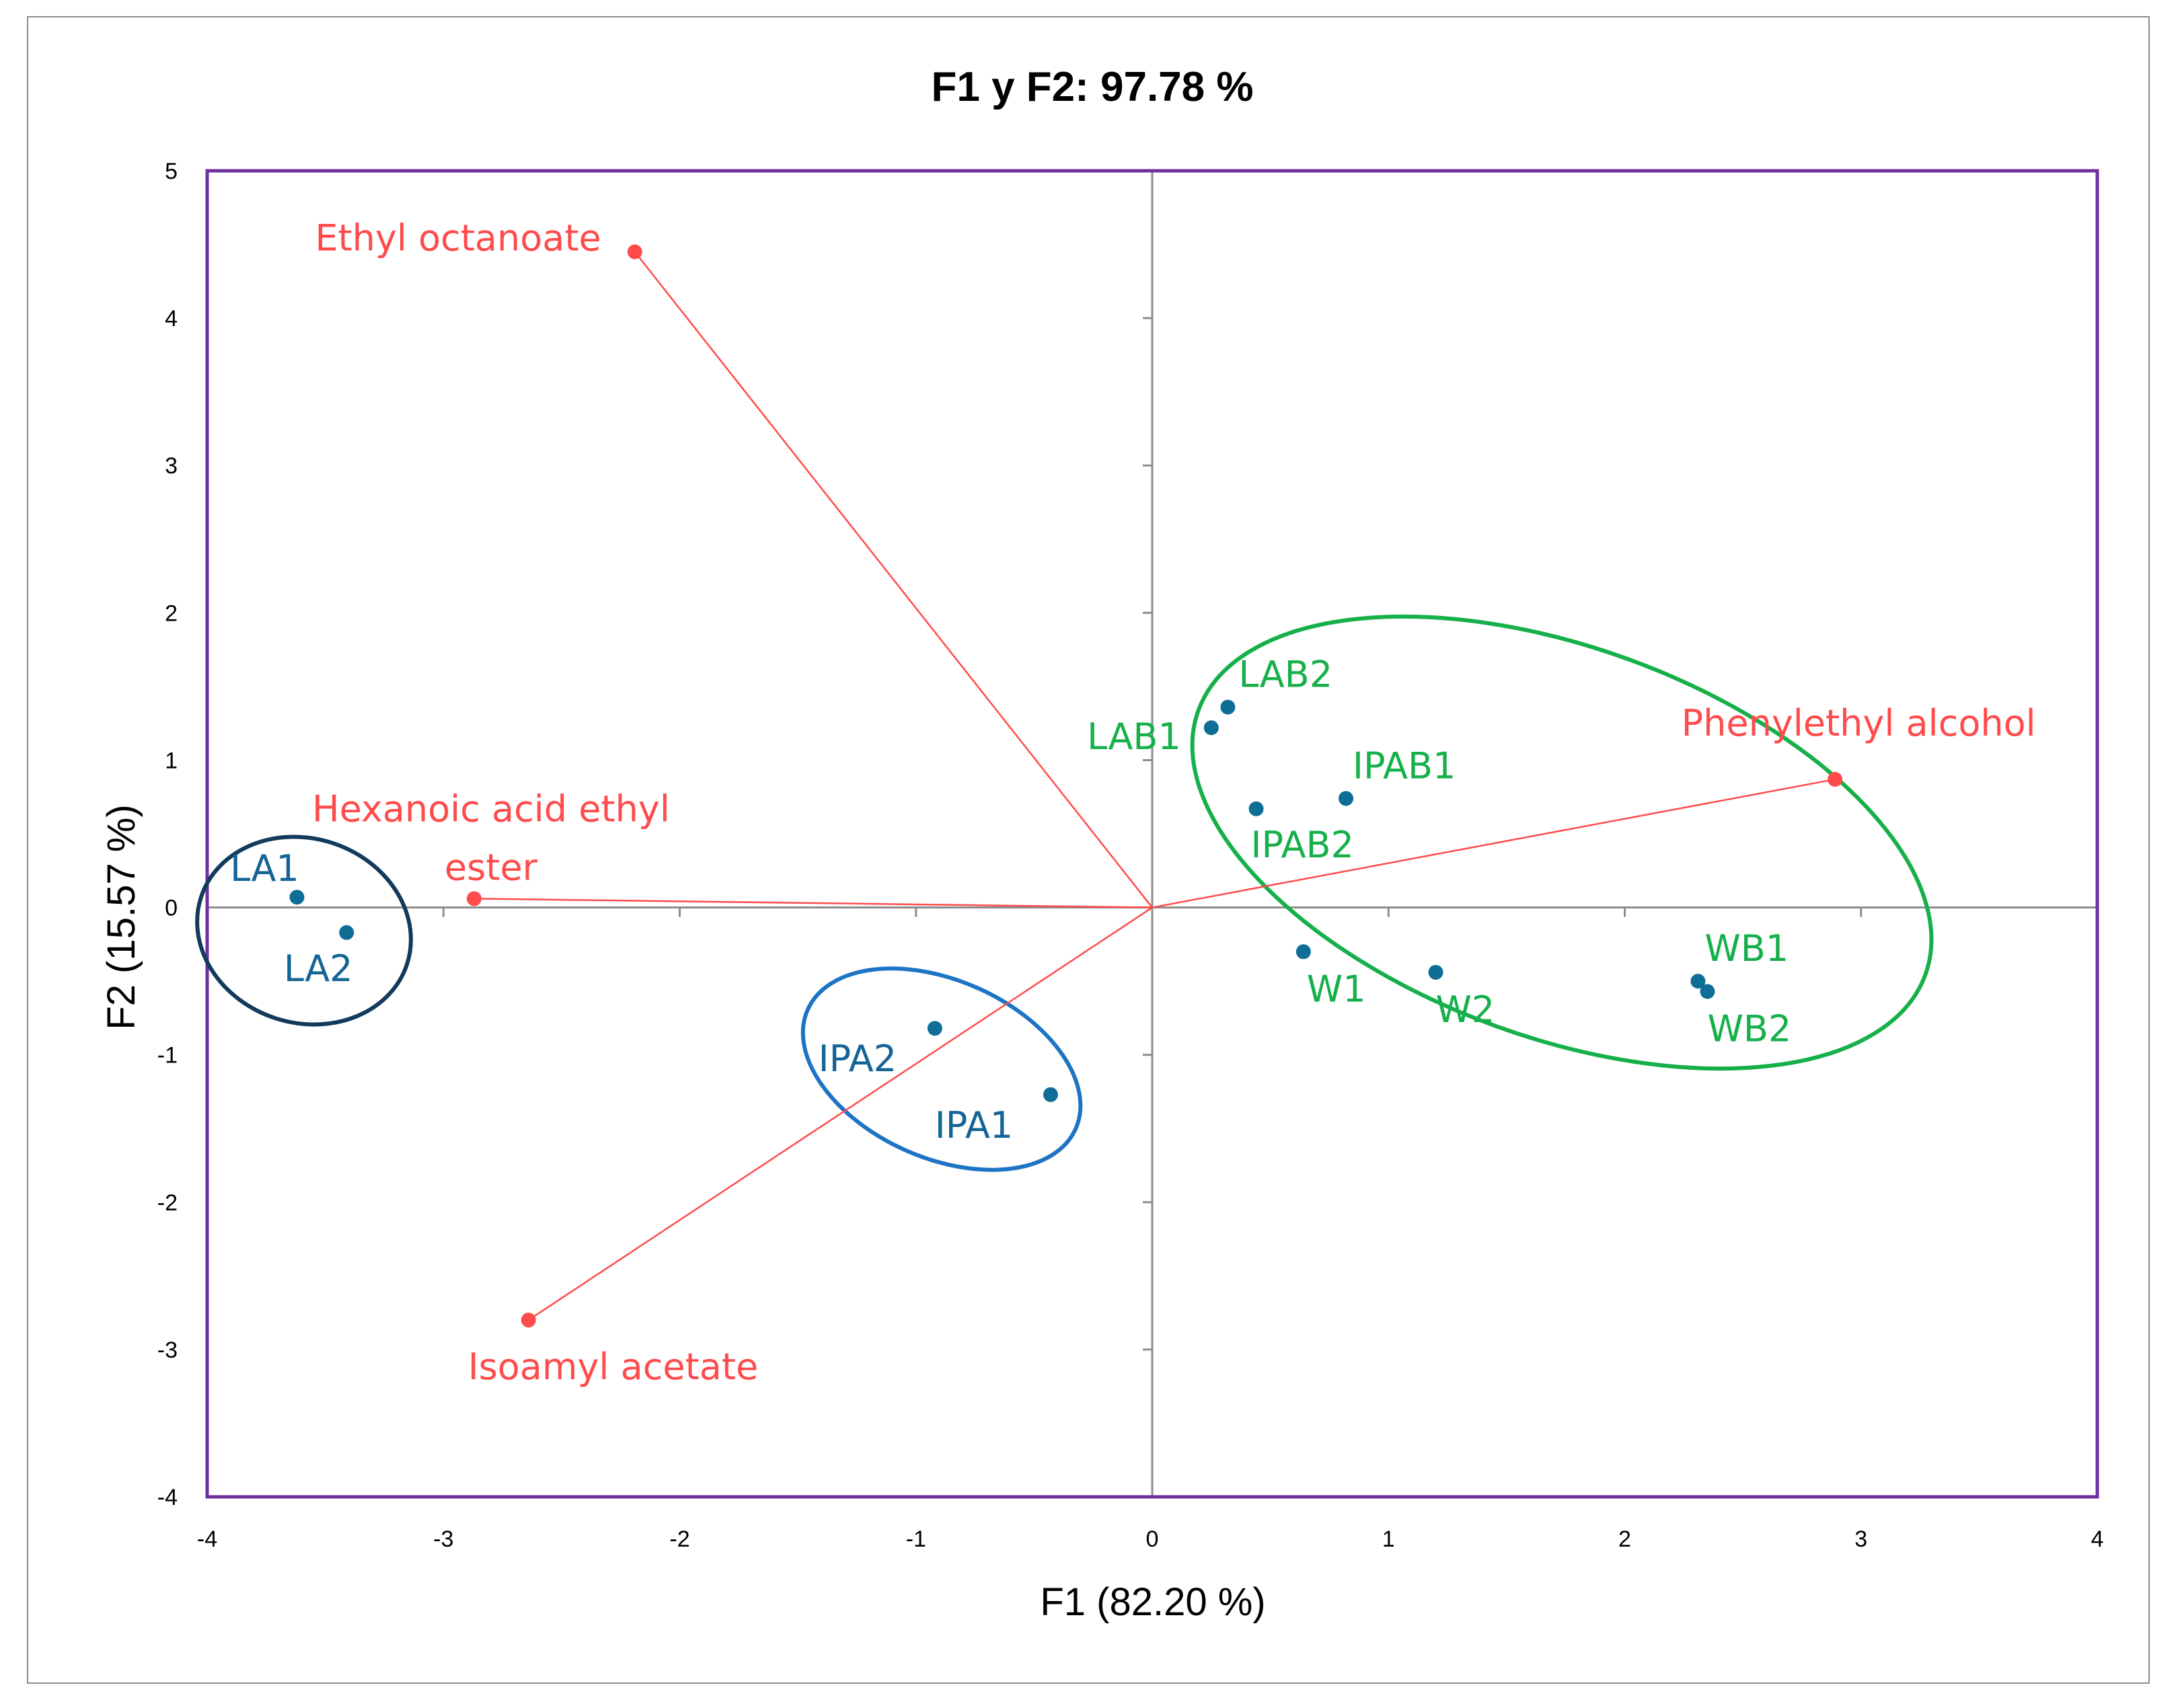 The image size is (2178, 1708). I want to click on y-tick-label: 3, so click(171, 466).